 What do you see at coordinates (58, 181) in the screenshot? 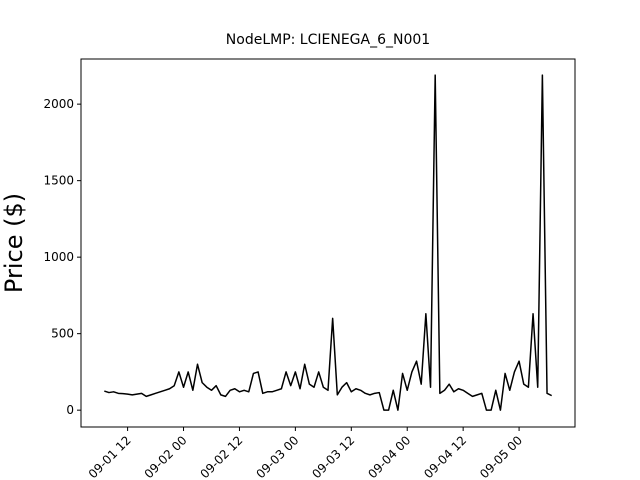
I see `y-tick-label: 1500` at bounding box center [58, 181].